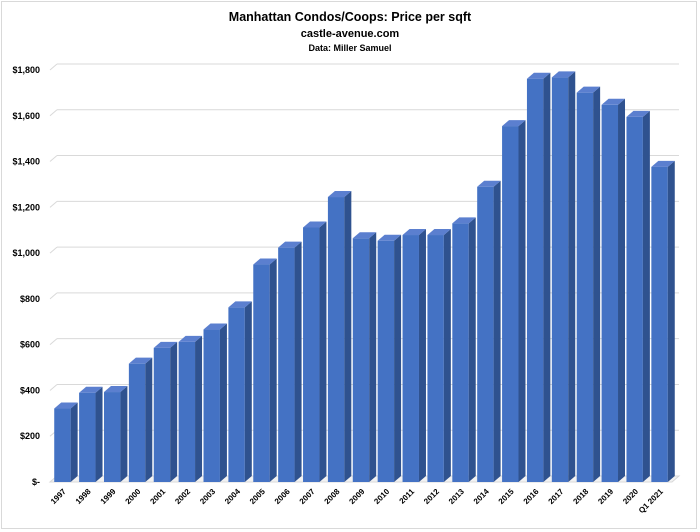 This screenshot has height=532, width=700. What do you see at coordinates (207, 496) in the screenshot?
I see `x-tick-label: 2003` at bounding box center [207, 496].